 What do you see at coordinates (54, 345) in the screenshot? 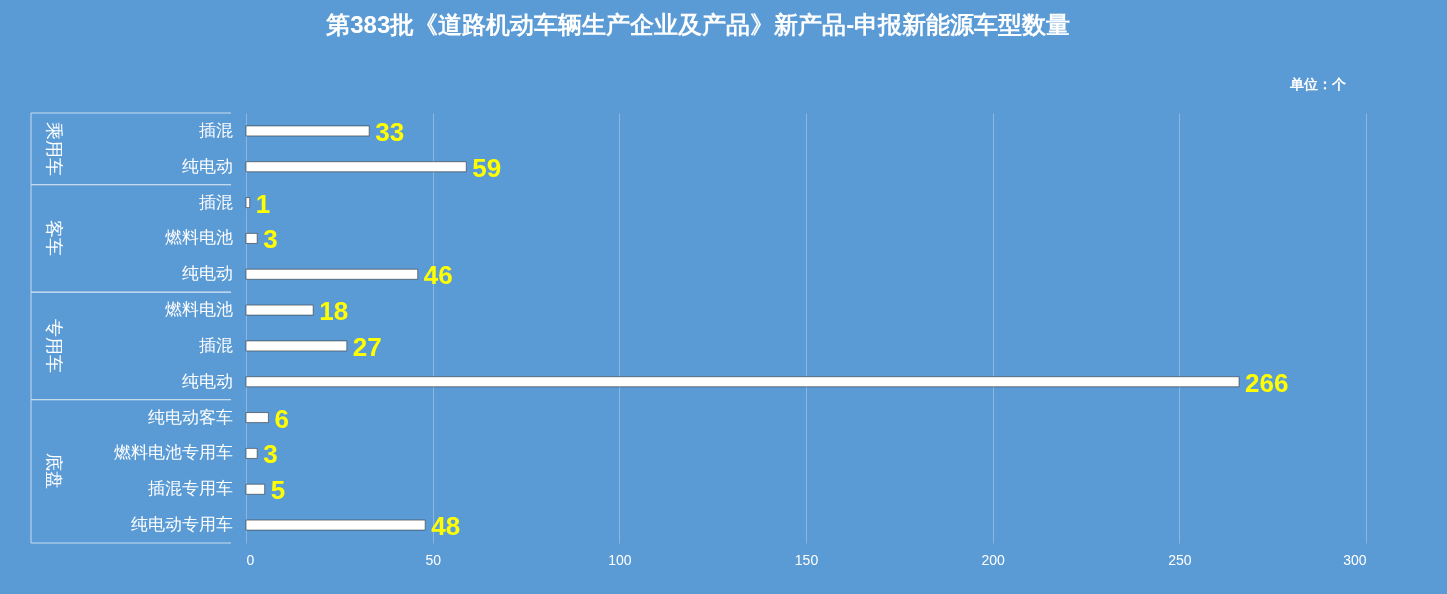
I see `text: 专用车` at bounding box center [54, 345].